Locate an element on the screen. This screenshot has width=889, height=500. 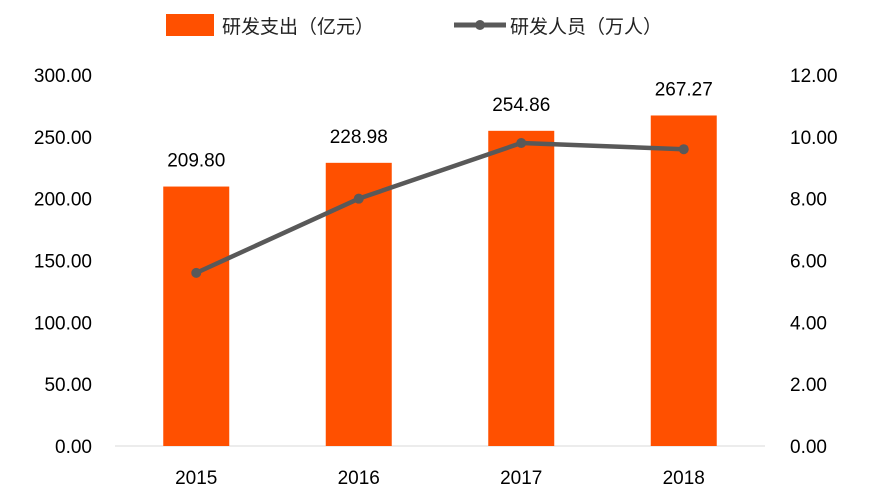
y-axis-left: 0.00 50.00 100.00 150.00 200.00 250.00 300.00 is located at coordinates (63, 262).